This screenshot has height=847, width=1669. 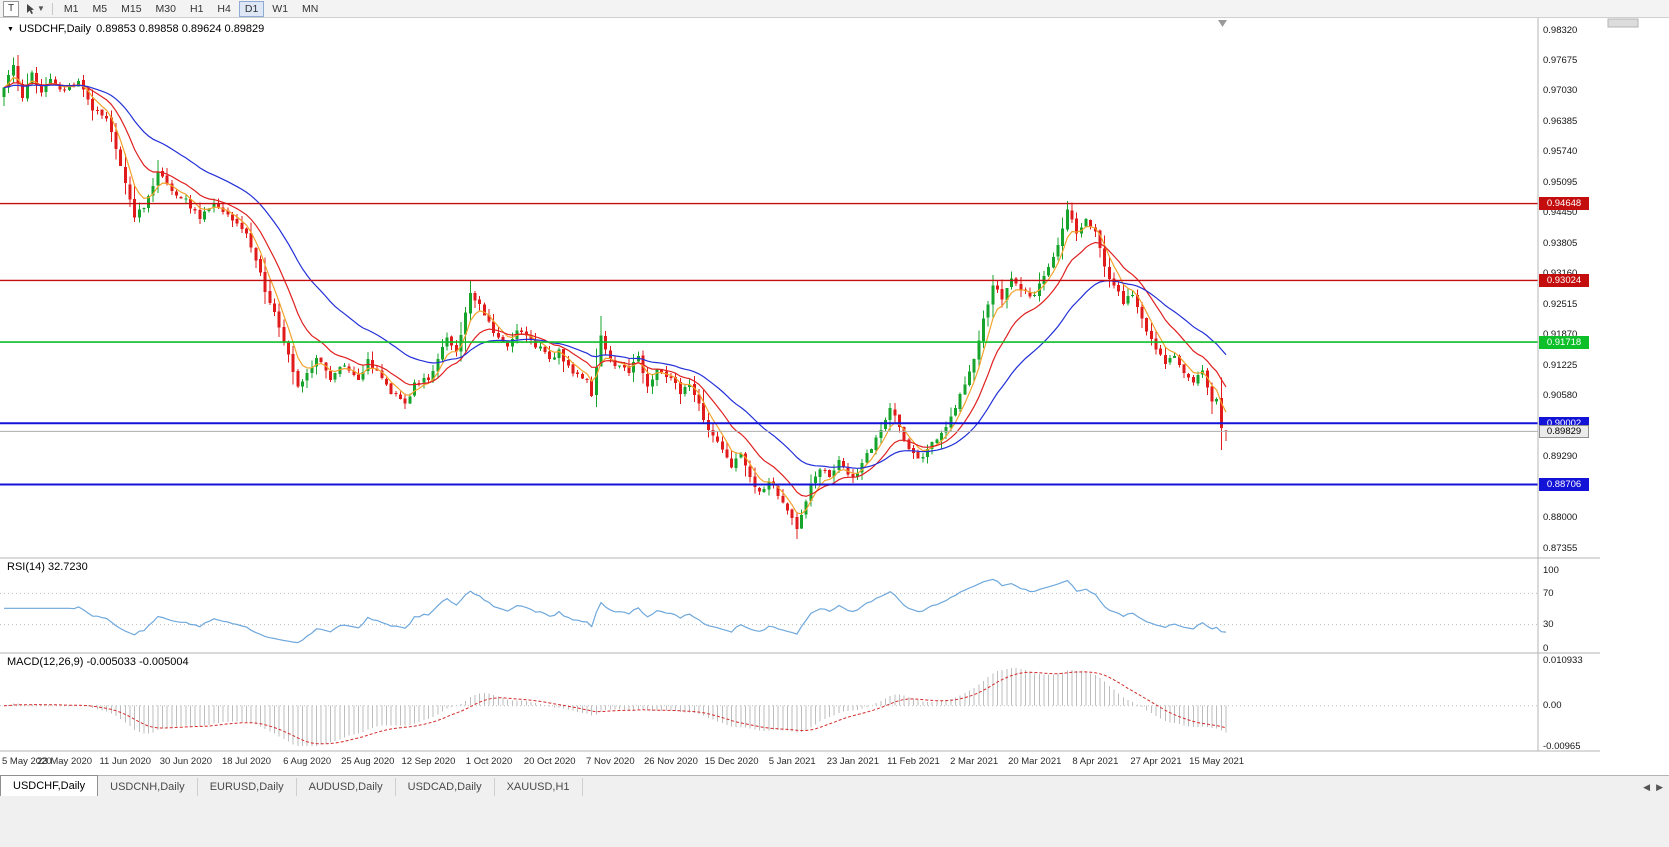 I want to click on window-bottom-area, so click(x=834, y=821).